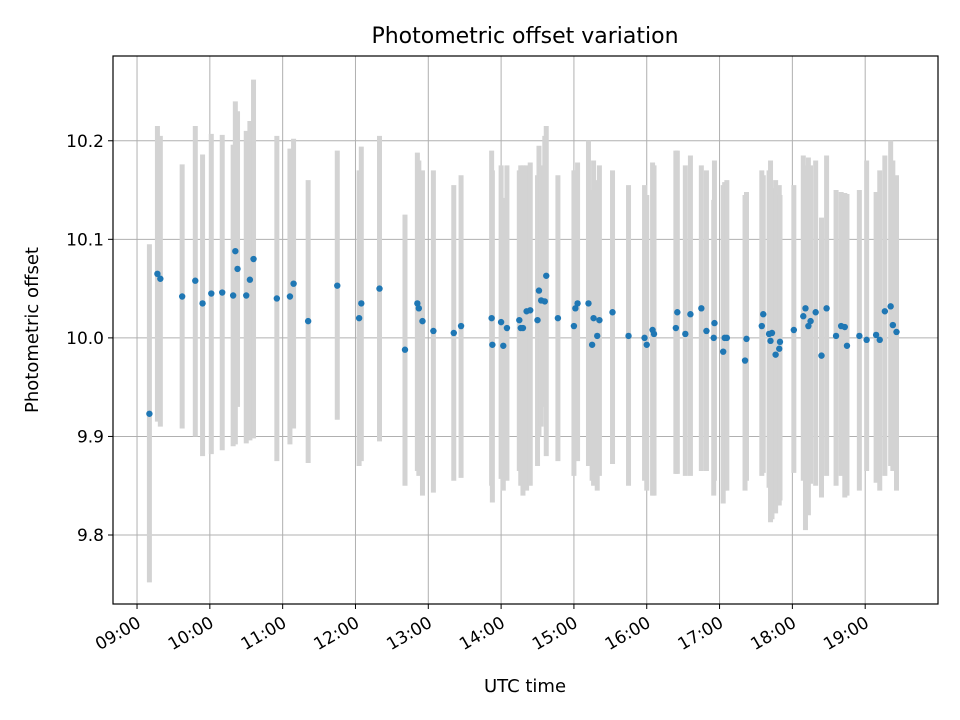 The height and width of the screenshot is (720, 960). Describe the element at coordinates (32, 330) in the screenshot. I see `y-axis-label: Photometric offset` at that location.